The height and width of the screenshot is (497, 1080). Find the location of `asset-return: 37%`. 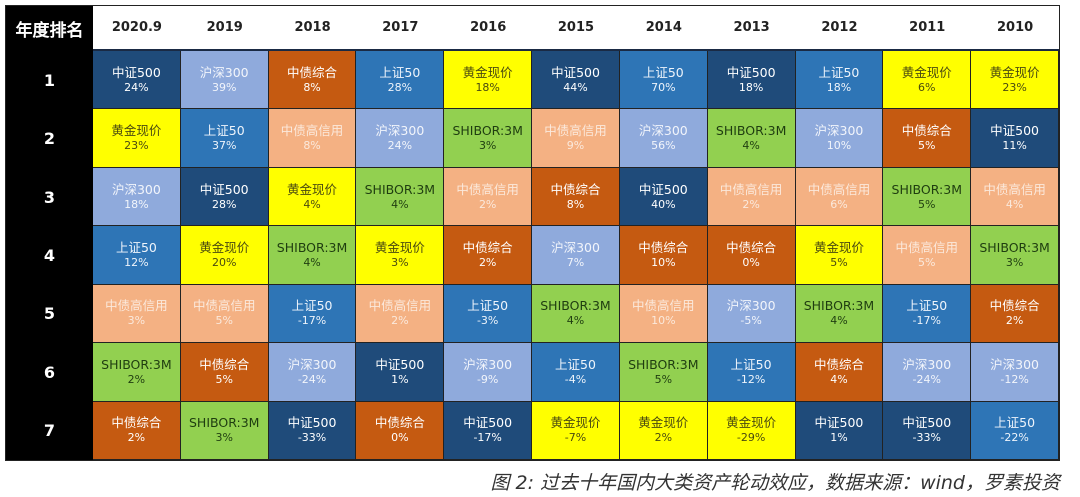

asset-return: 37% is located at coordinates (224, 146).